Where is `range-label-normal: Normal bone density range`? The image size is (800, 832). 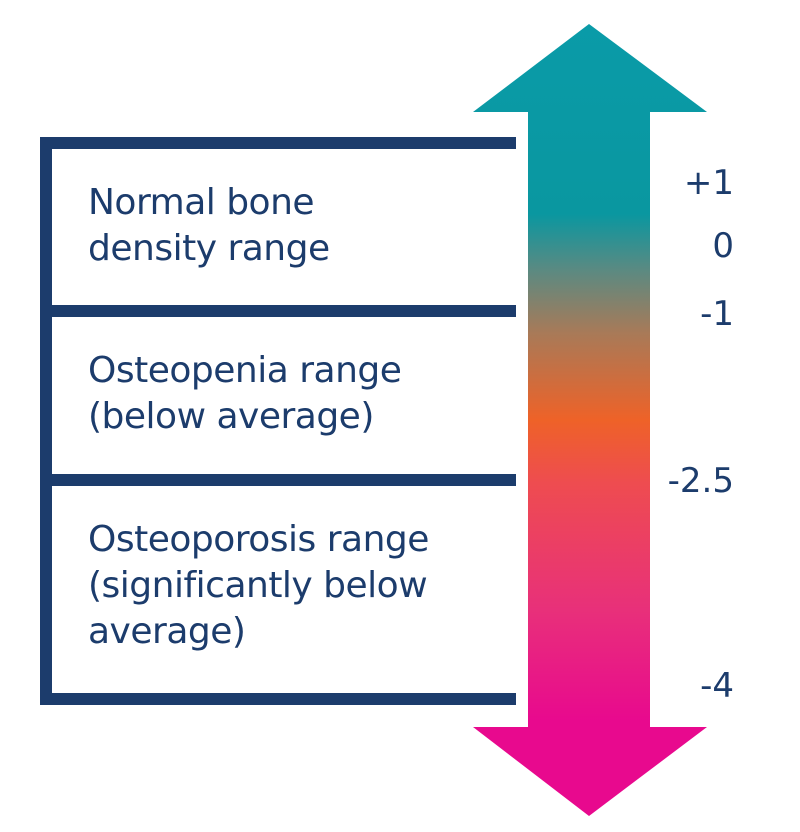 range-label-normal: Normal bone density range is located at coordinates (209, 225).